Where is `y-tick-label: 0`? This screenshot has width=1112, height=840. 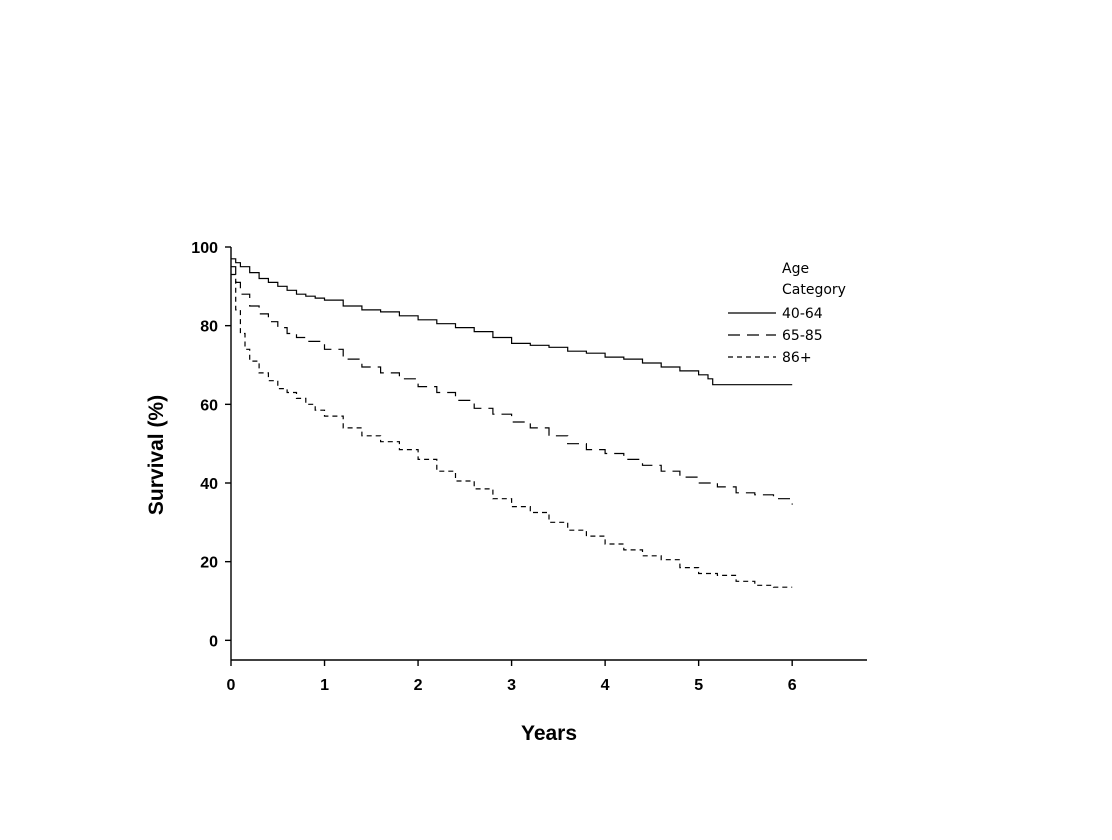 y-tick-label: 0 is located at coordinates (213, 641).